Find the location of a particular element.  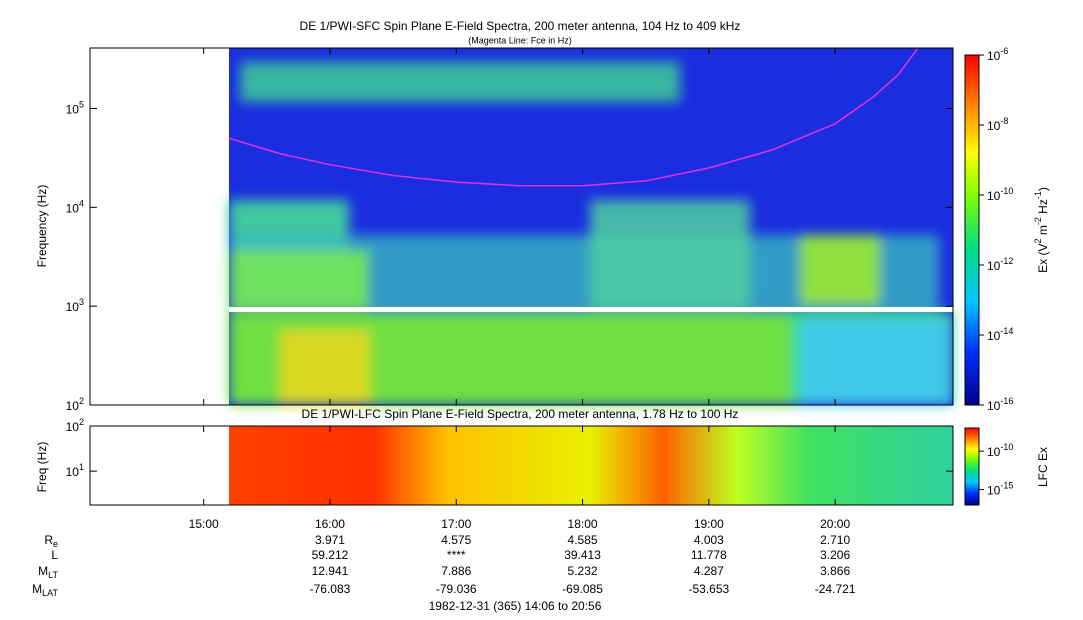

x-tick-label: 15:00 is located at coordinates (204, 524).